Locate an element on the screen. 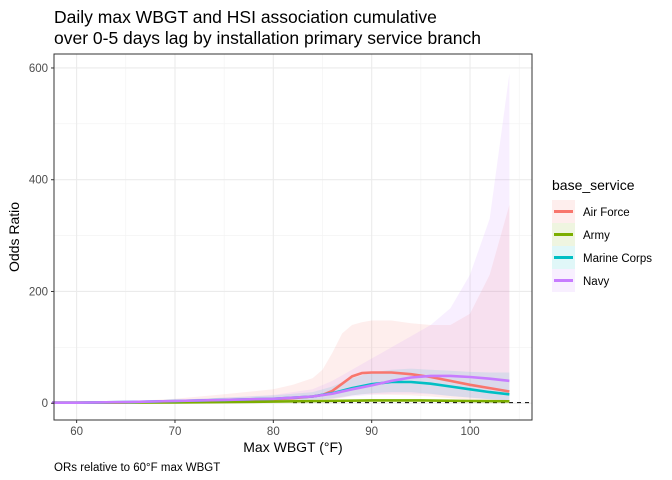 Image resolution: width=672 pixels, height=480 pixels. legend-item-air-force: Air Force is located at coordinates (591, 211).